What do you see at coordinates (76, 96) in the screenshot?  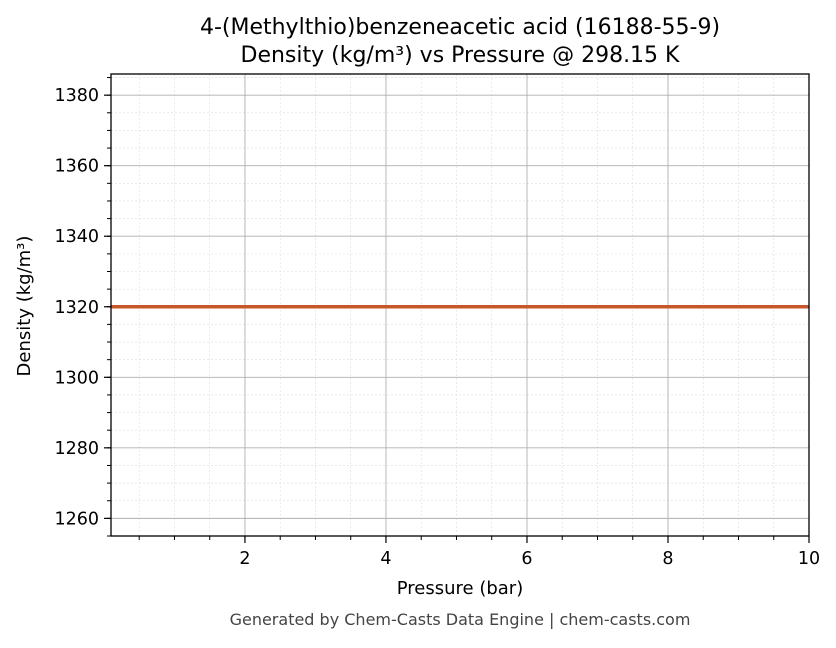 I see `y-tick-label: 1380` at bounding box center [76, 96].